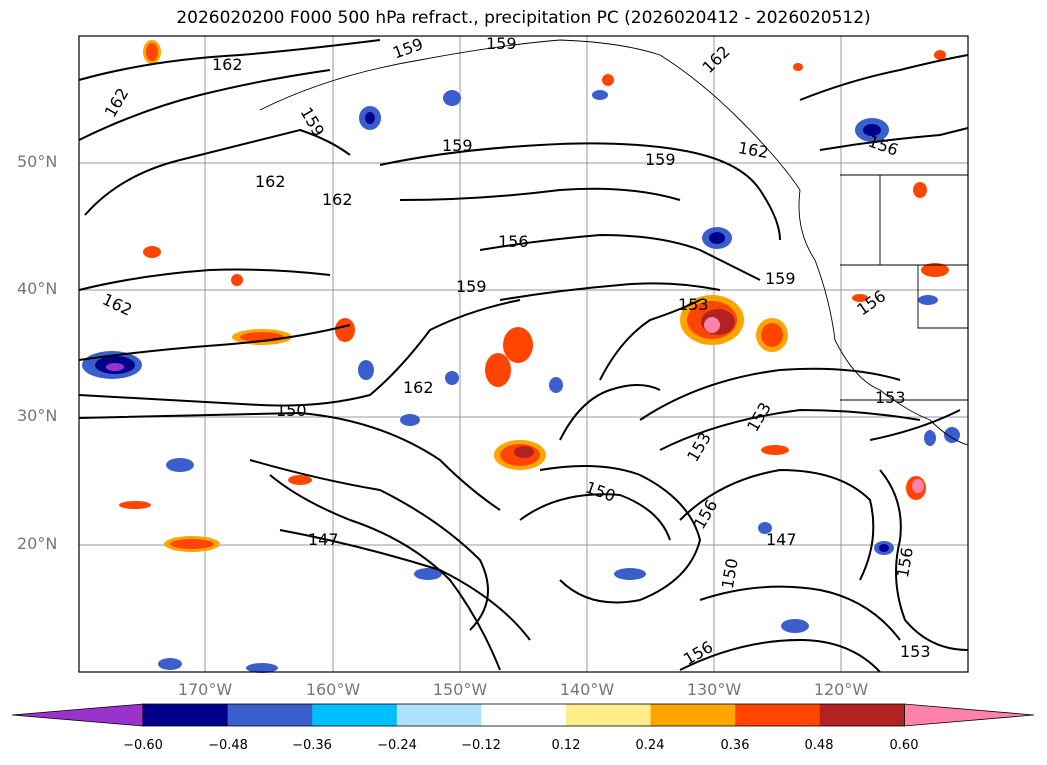 The image size is (1047, 765). I want to click on colorbar-tick-label: −0.24, so click(397, 745).